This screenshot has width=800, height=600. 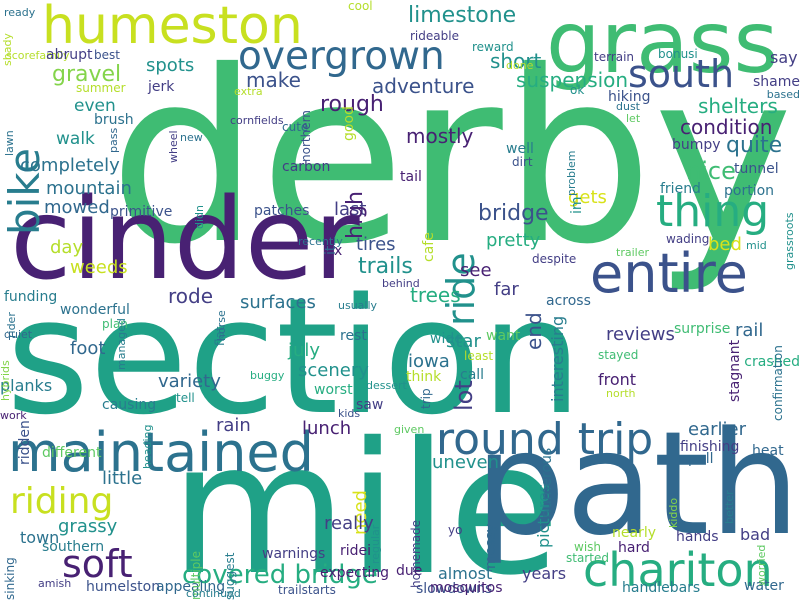 What do you see at coordinates (628, 106) in the screenshot?
I see `cloud-word: dust` at bounding box center [628, 106].